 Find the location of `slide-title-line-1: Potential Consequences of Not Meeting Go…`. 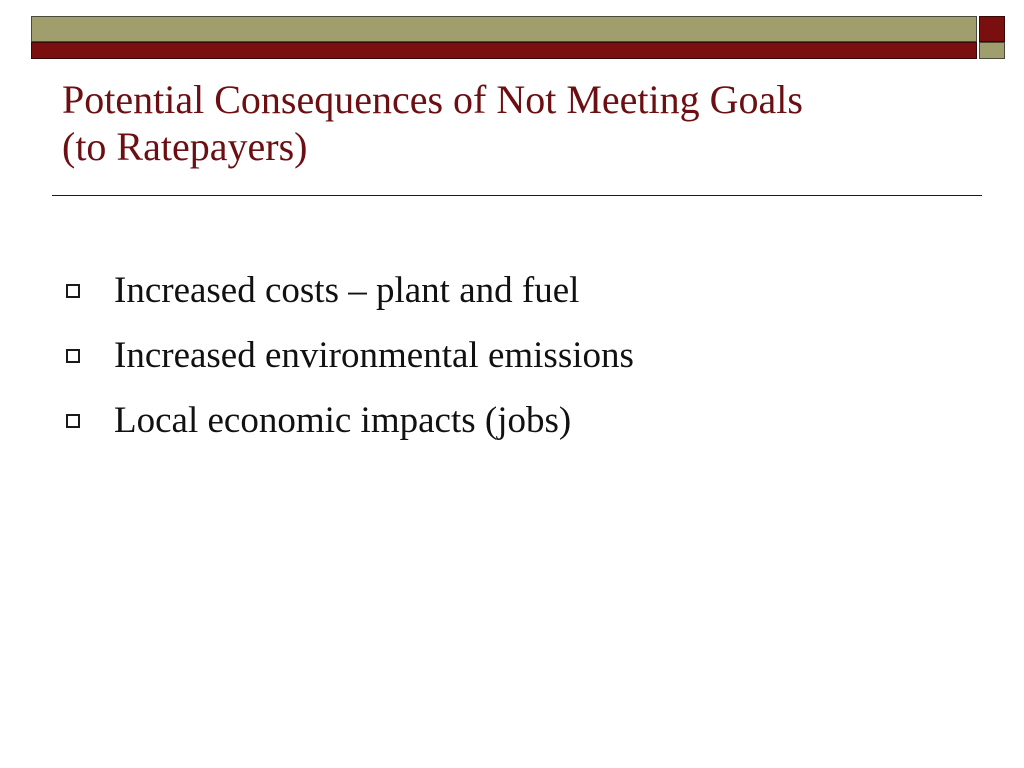

slide-title-line-1: Potential Consequences of Not Meeting Go… is located at coordinates (432, 99).